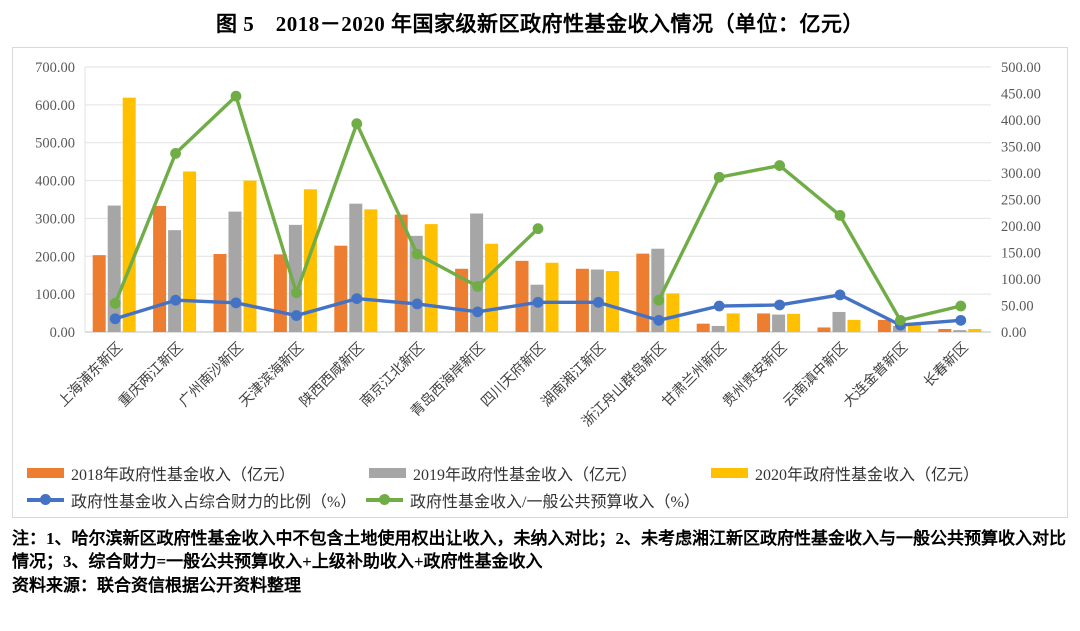  I want to click on legend-item-ratio-comprehensive: 政府性基金收入占综合财力的比例（%）, so click(191, 500).